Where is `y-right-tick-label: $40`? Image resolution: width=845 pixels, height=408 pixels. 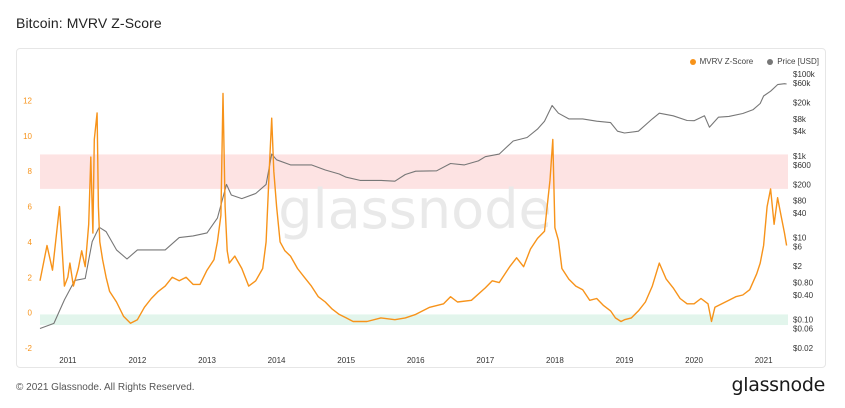 y-right-tick-label: $40 is located at coordinates (800, 213).